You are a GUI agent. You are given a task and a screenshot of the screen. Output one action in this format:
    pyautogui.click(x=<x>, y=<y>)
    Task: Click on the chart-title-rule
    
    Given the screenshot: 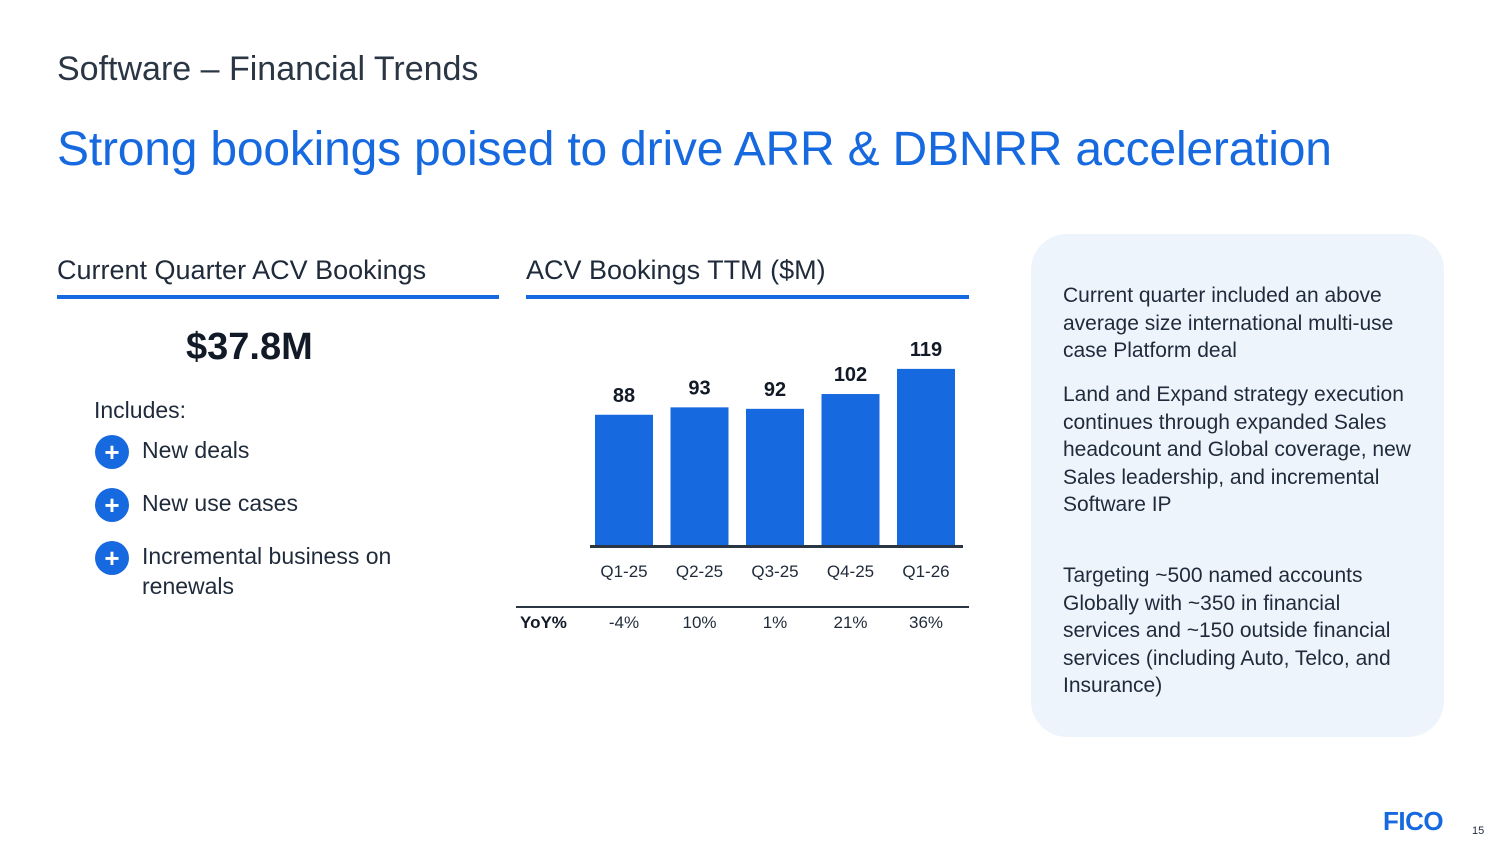 What is the action you would take?
    pyautogui.click(x=747, y=297)
    